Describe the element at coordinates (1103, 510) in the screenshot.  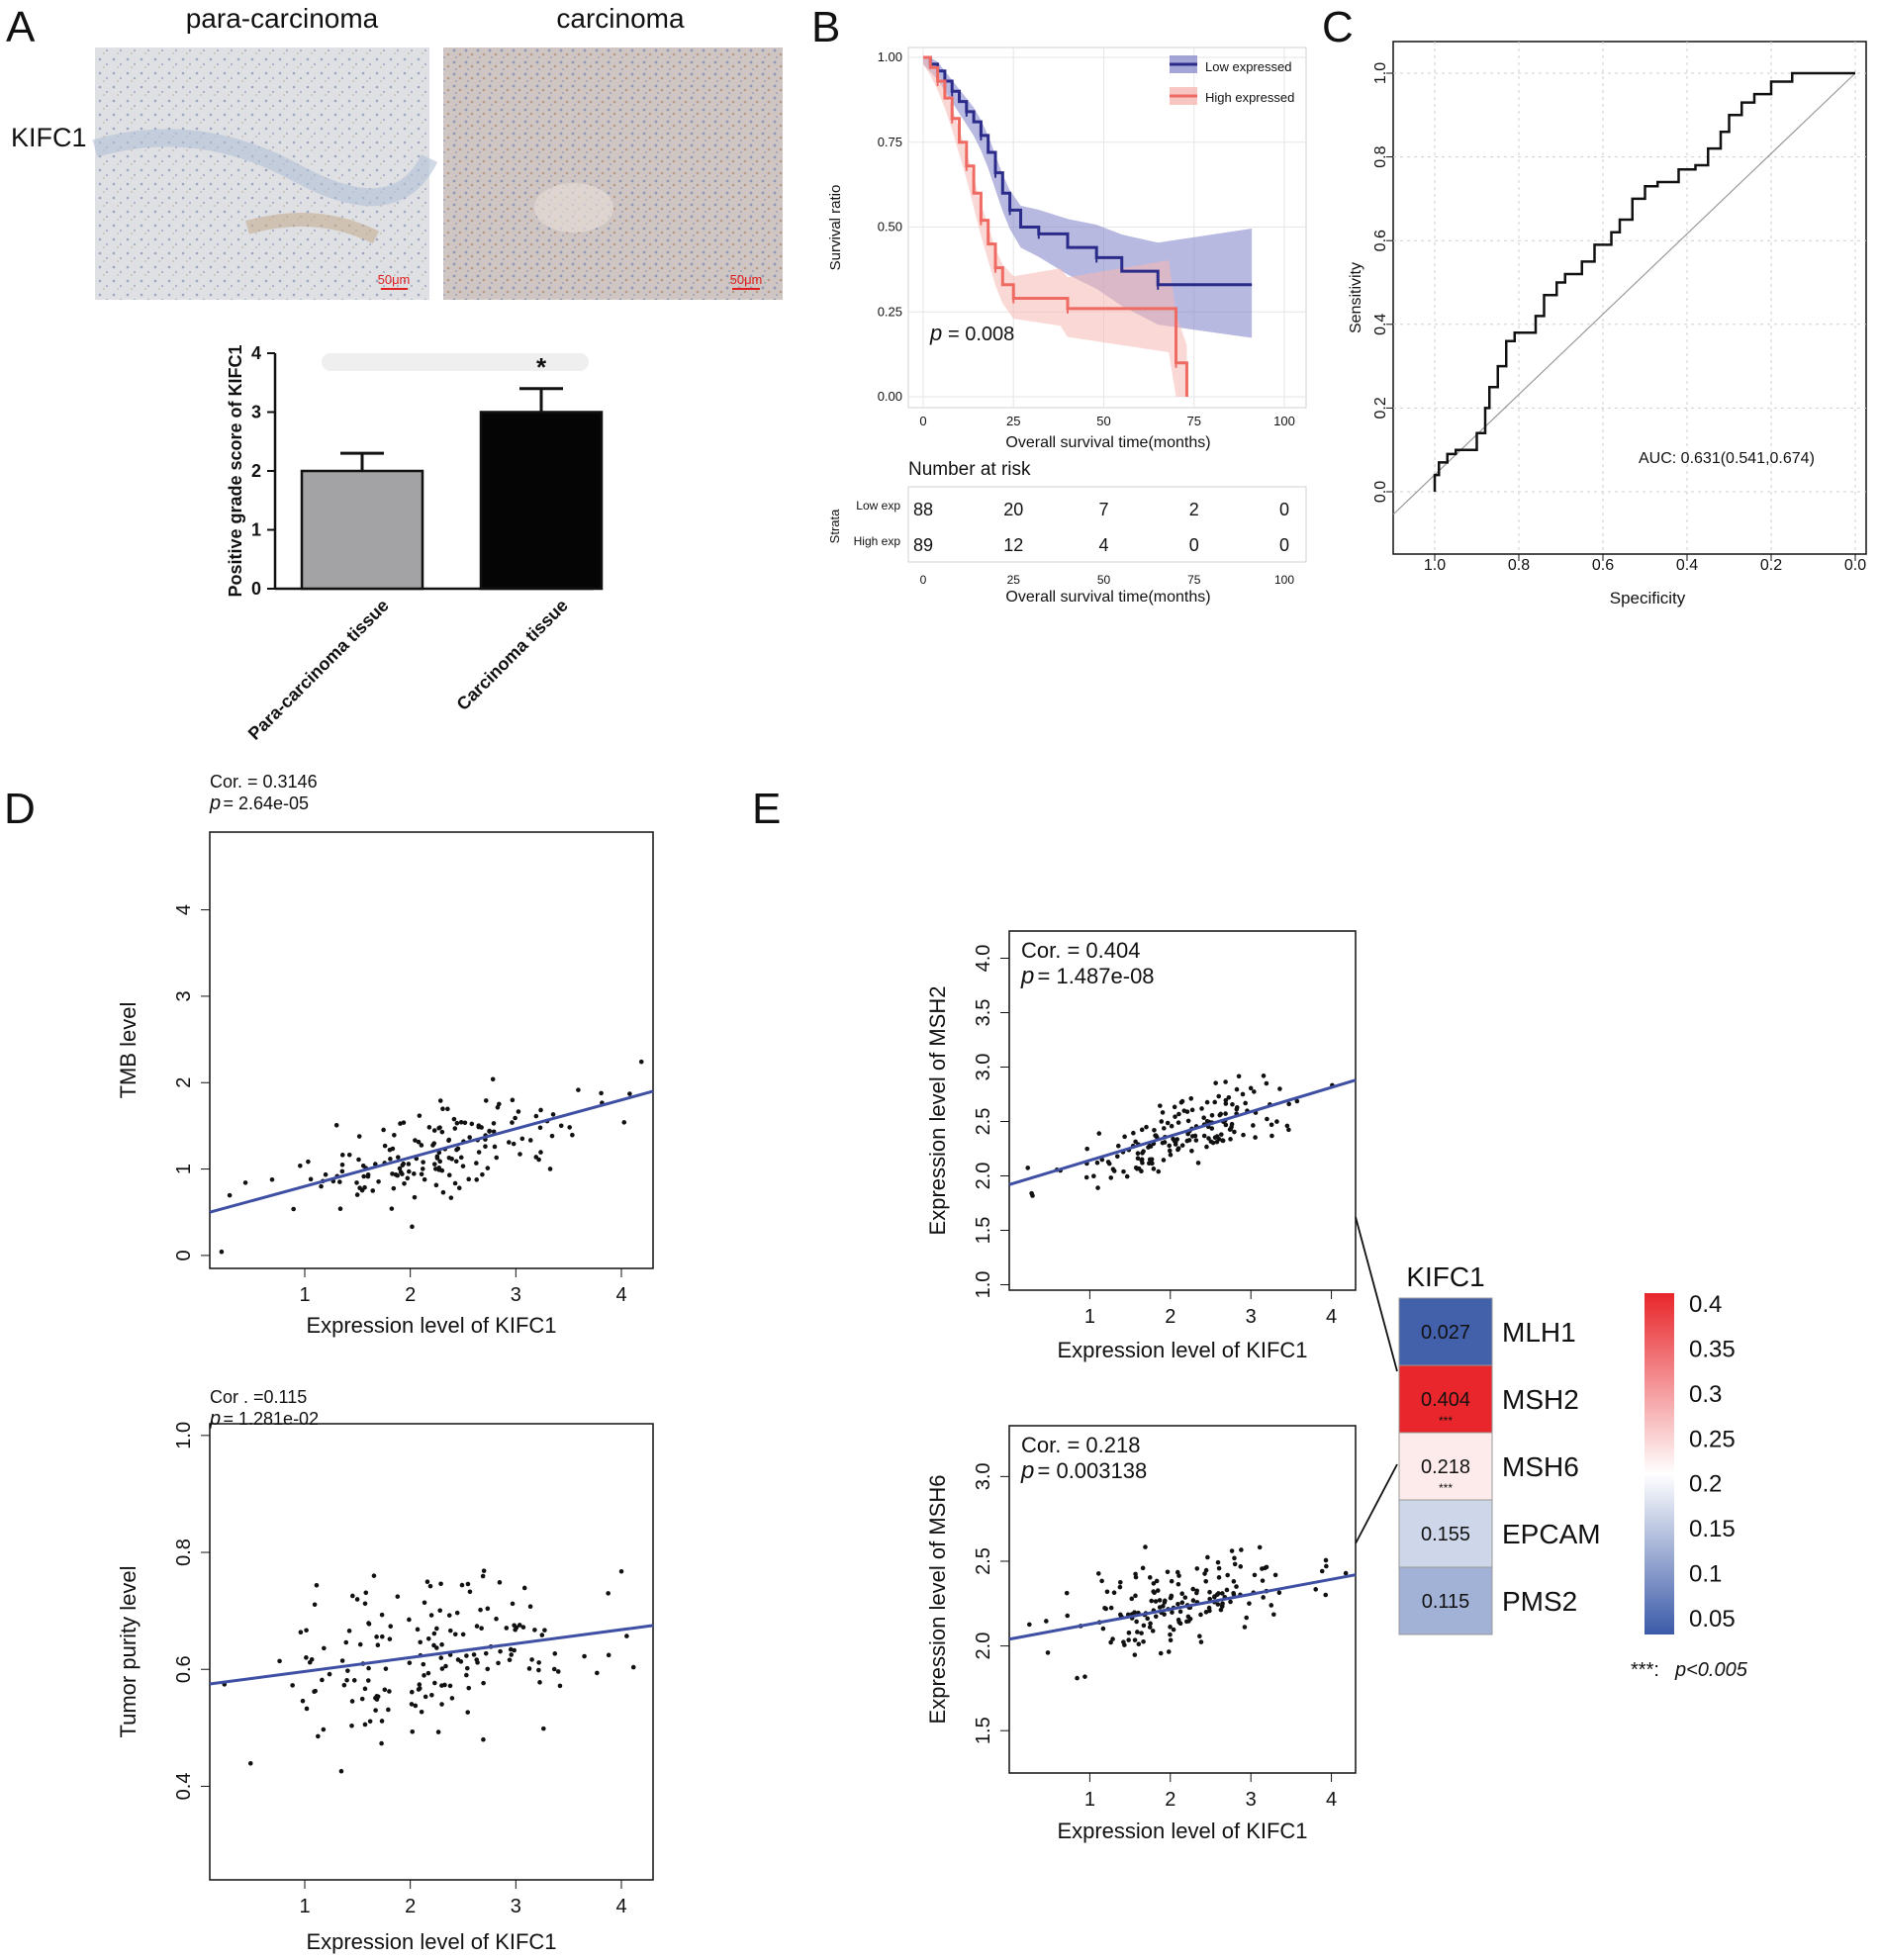
I see `risk-count: 7` at that location.